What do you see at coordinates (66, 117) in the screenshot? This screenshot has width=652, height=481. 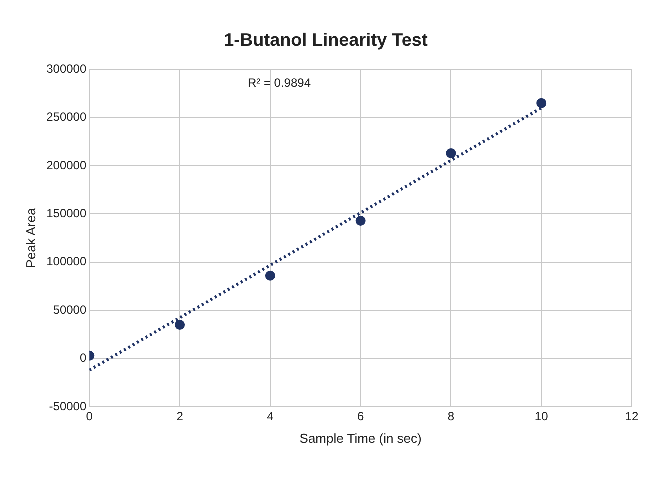 I see `y-tick-label: 250000` at bounding box center [66, 117].